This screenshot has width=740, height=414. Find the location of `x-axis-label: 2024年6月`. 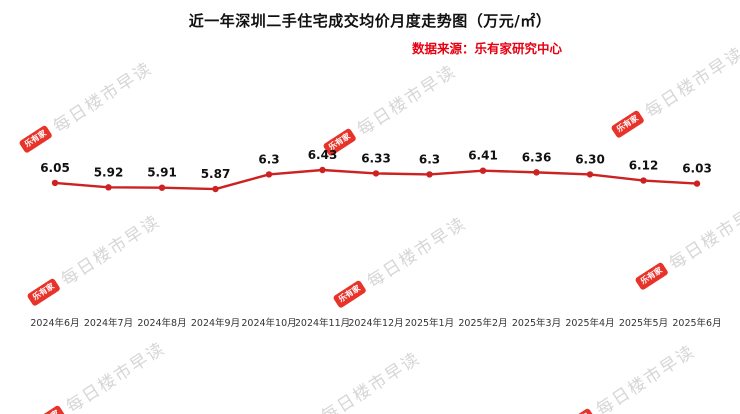

x-axis-label: 2024年6月 is located at coordinates (54, 323).